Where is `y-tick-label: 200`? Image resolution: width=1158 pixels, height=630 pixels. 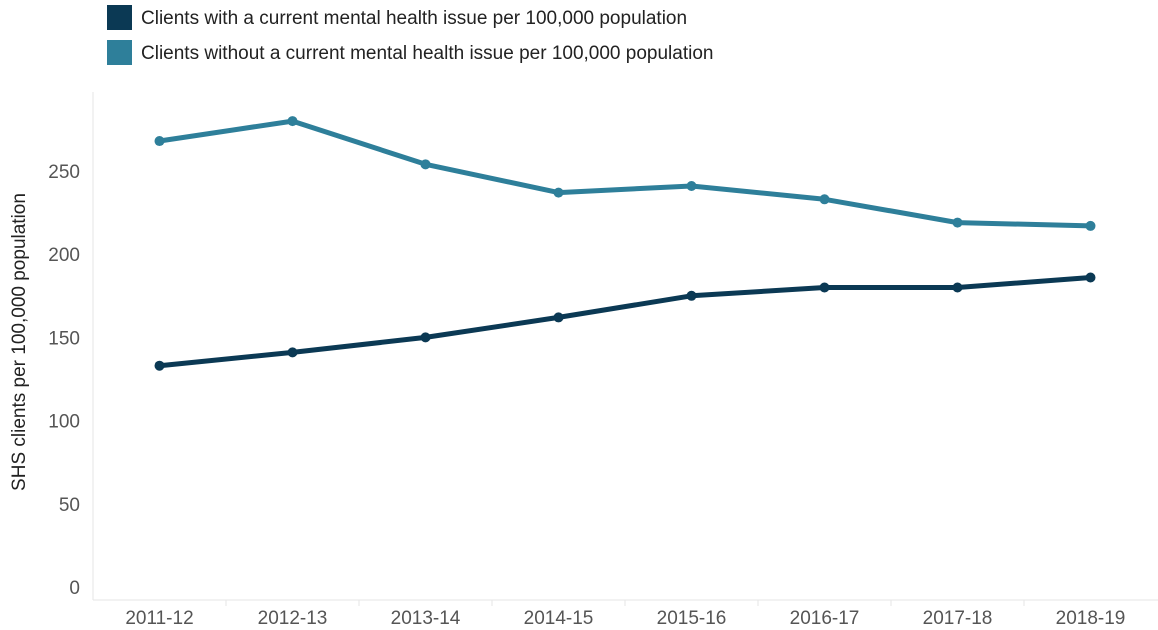 y-tick-label: 200 is located at coordinates (64, 255).